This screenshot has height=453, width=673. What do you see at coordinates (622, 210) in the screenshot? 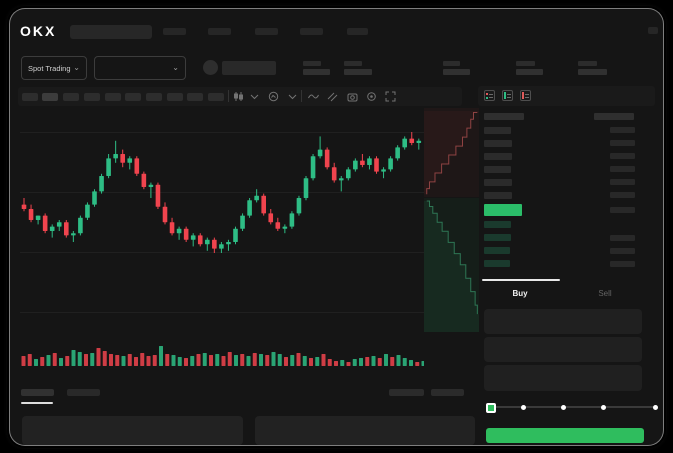
I see `last-price-amount` at bounding box center [622, 210].